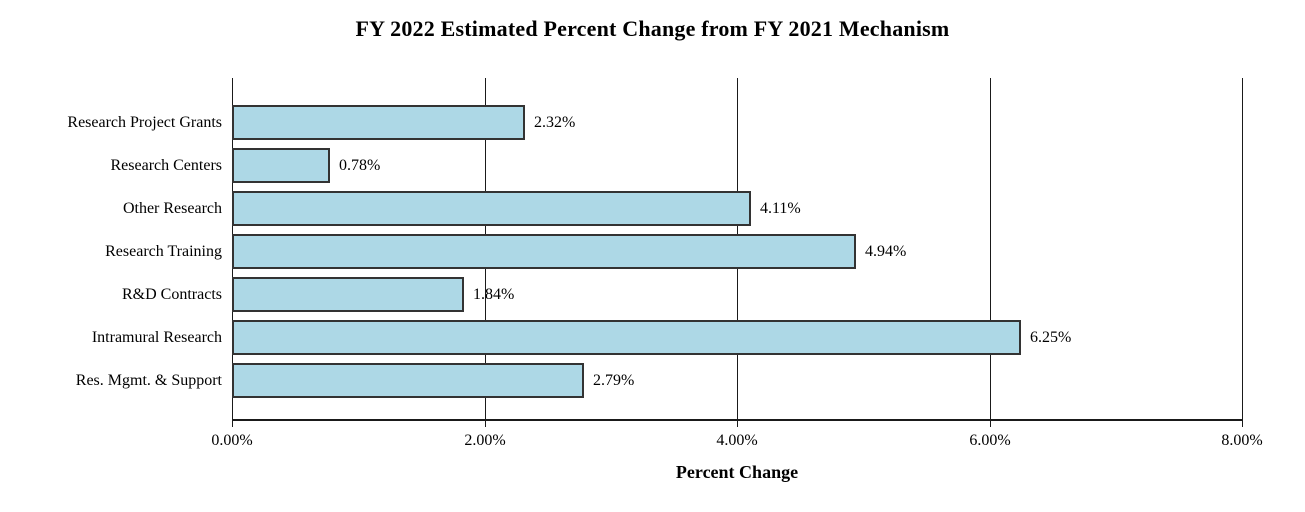  I want to click on value-label: 2.79%, so click(614, 380).